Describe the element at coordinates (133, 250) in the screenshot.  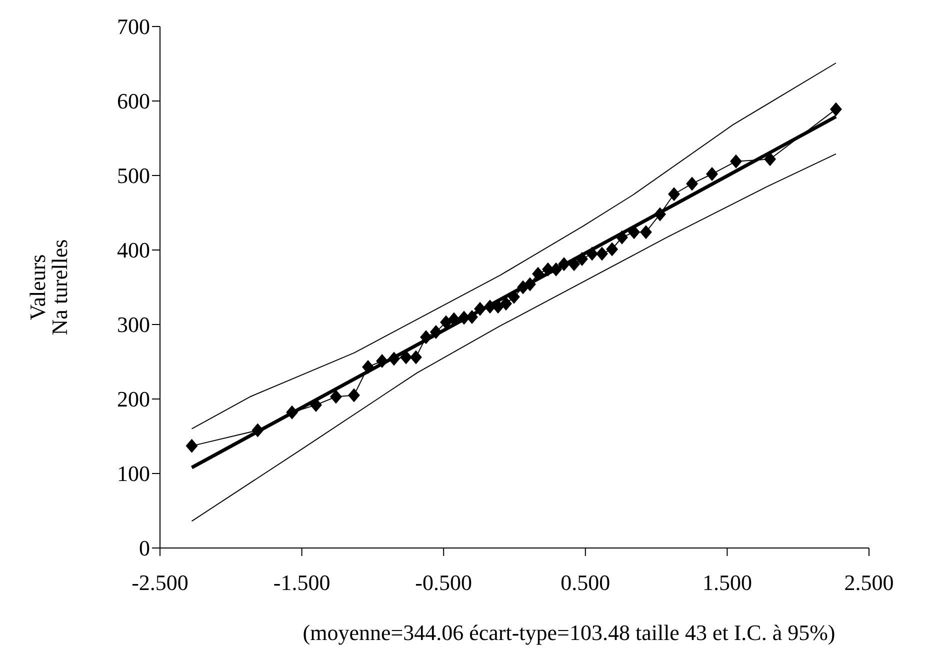
I see `y-tick-label: 400` at that location.